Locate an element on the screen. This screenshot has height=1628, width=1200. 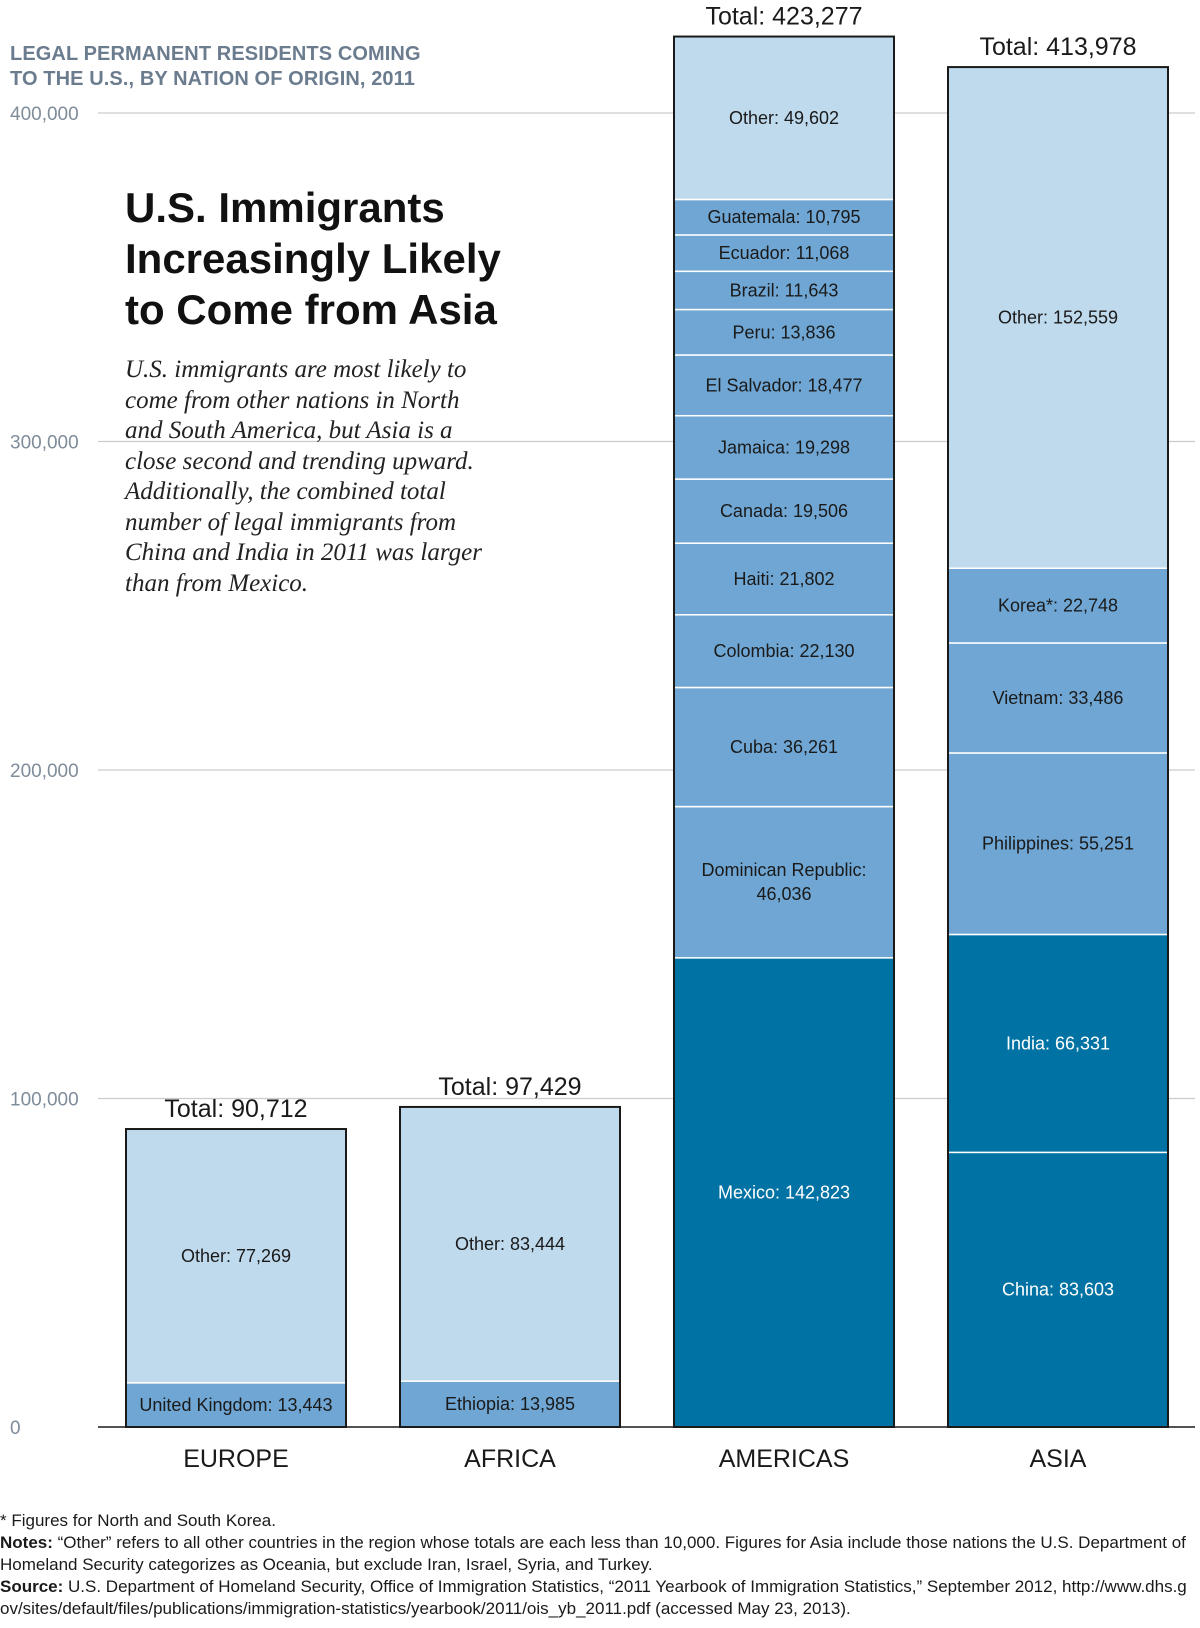
y-tick-label-0: 0 is located at coordinates (15, 1428).